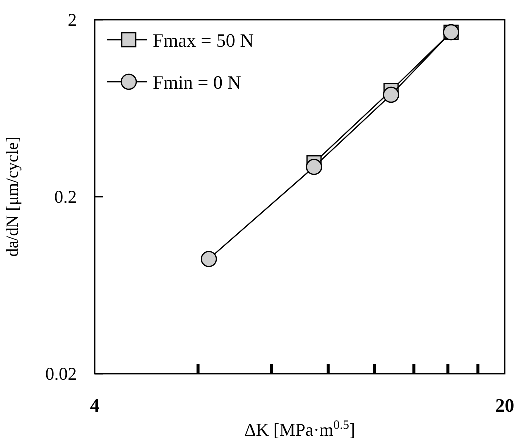 The image size is (531, 443). Describe the element at coordinates (300, 429) in the screenshot. I see `x-axis-title: ΔK [MPa·m$^{0.5}$]` at that location.